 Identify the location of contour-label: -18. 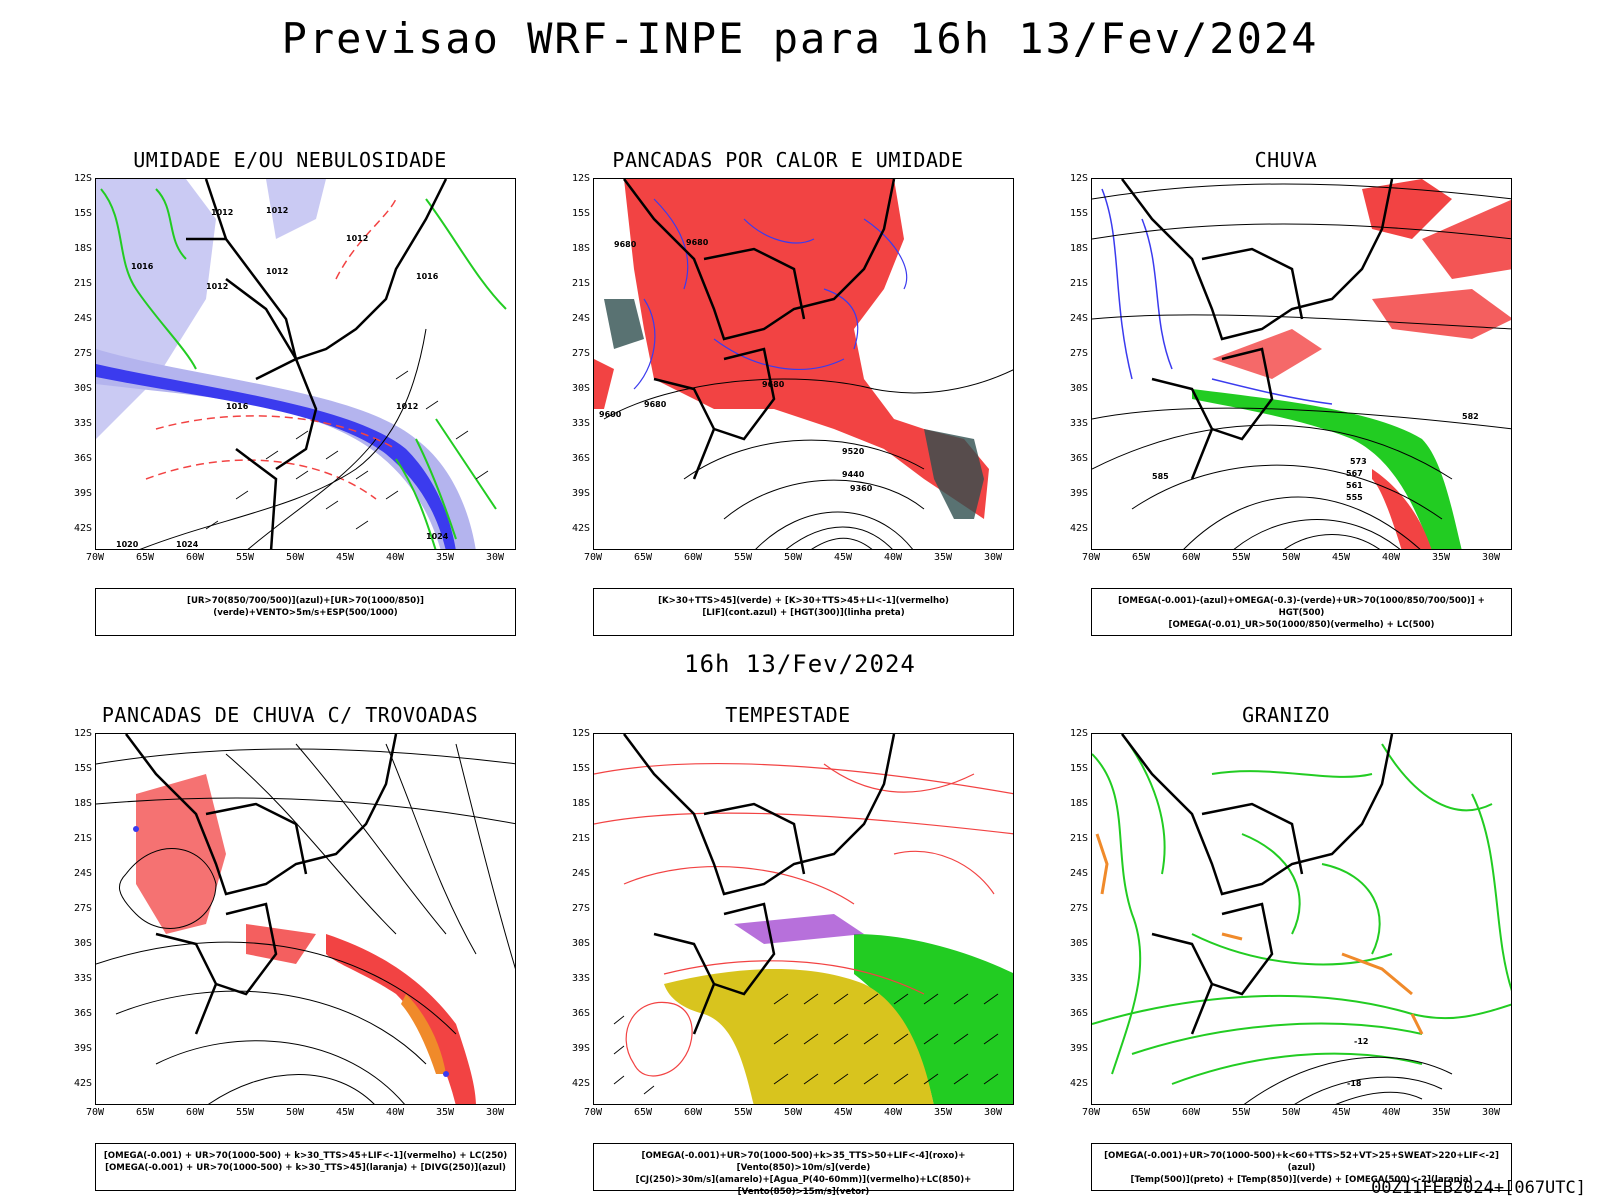
(1354, 1083).